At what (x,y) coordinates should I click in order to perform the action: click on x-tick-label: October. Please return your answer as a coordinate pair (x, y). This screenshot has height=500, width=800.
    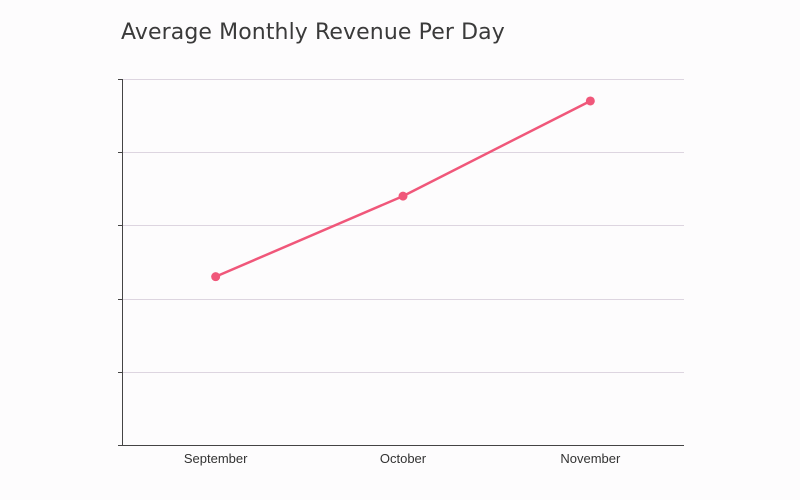
    Looking at the image, I should click on (403, 458).